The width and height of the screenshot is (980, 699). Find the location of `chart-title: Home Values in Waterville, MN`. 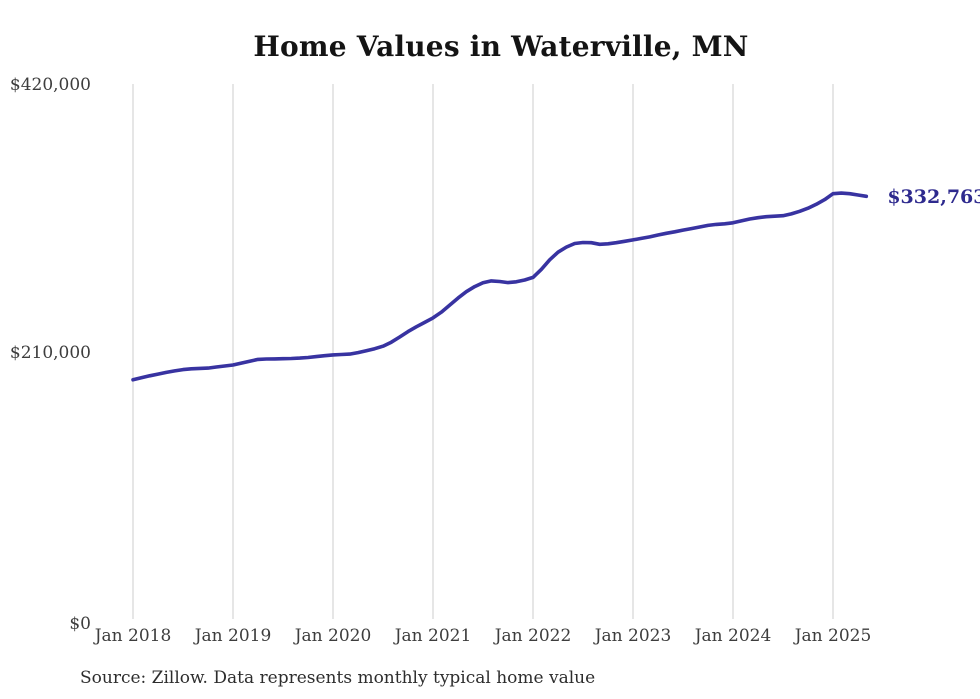

chart-title: Home Values in Waterville, MN is located at coordinates (501, 46).